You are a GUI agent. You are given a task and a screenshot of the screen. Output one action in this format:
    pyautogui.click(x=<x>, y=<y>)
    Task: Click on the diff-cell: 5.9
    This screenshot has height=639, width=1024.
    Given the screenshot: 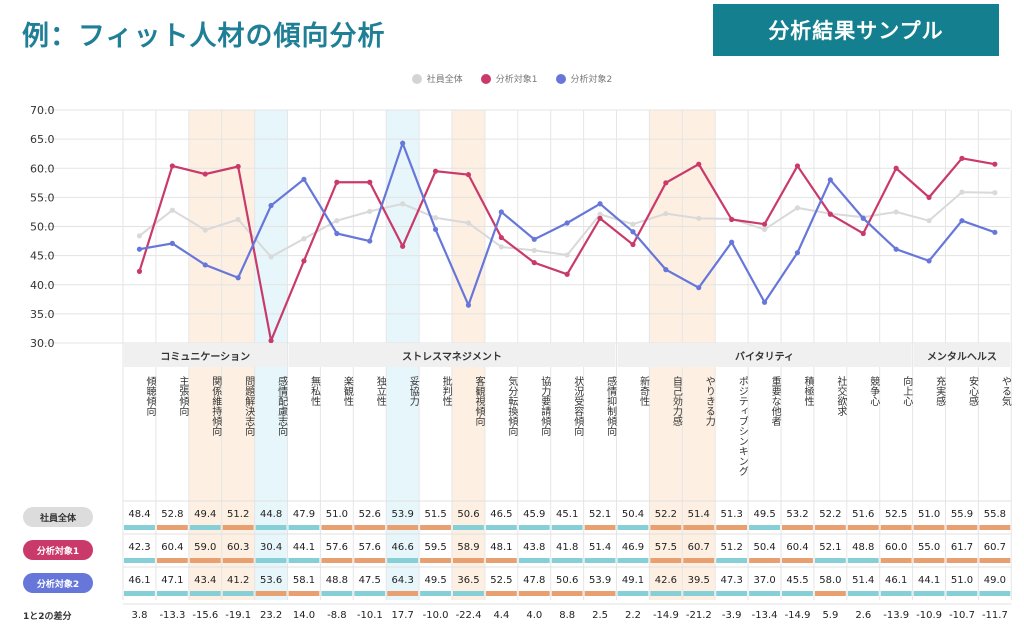 What is the action you would take?
    pyautogui.click(x=830, y=615)
    